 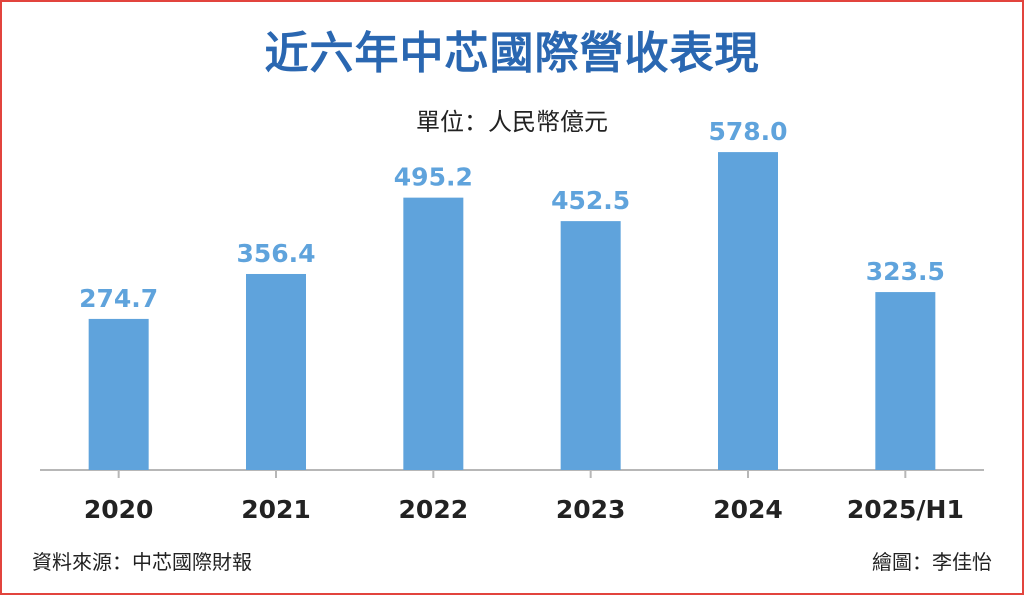 What do you see at coordinates (433, 333) in the screenshot?
I see `bar-2022` at bounding box center [433, 333].